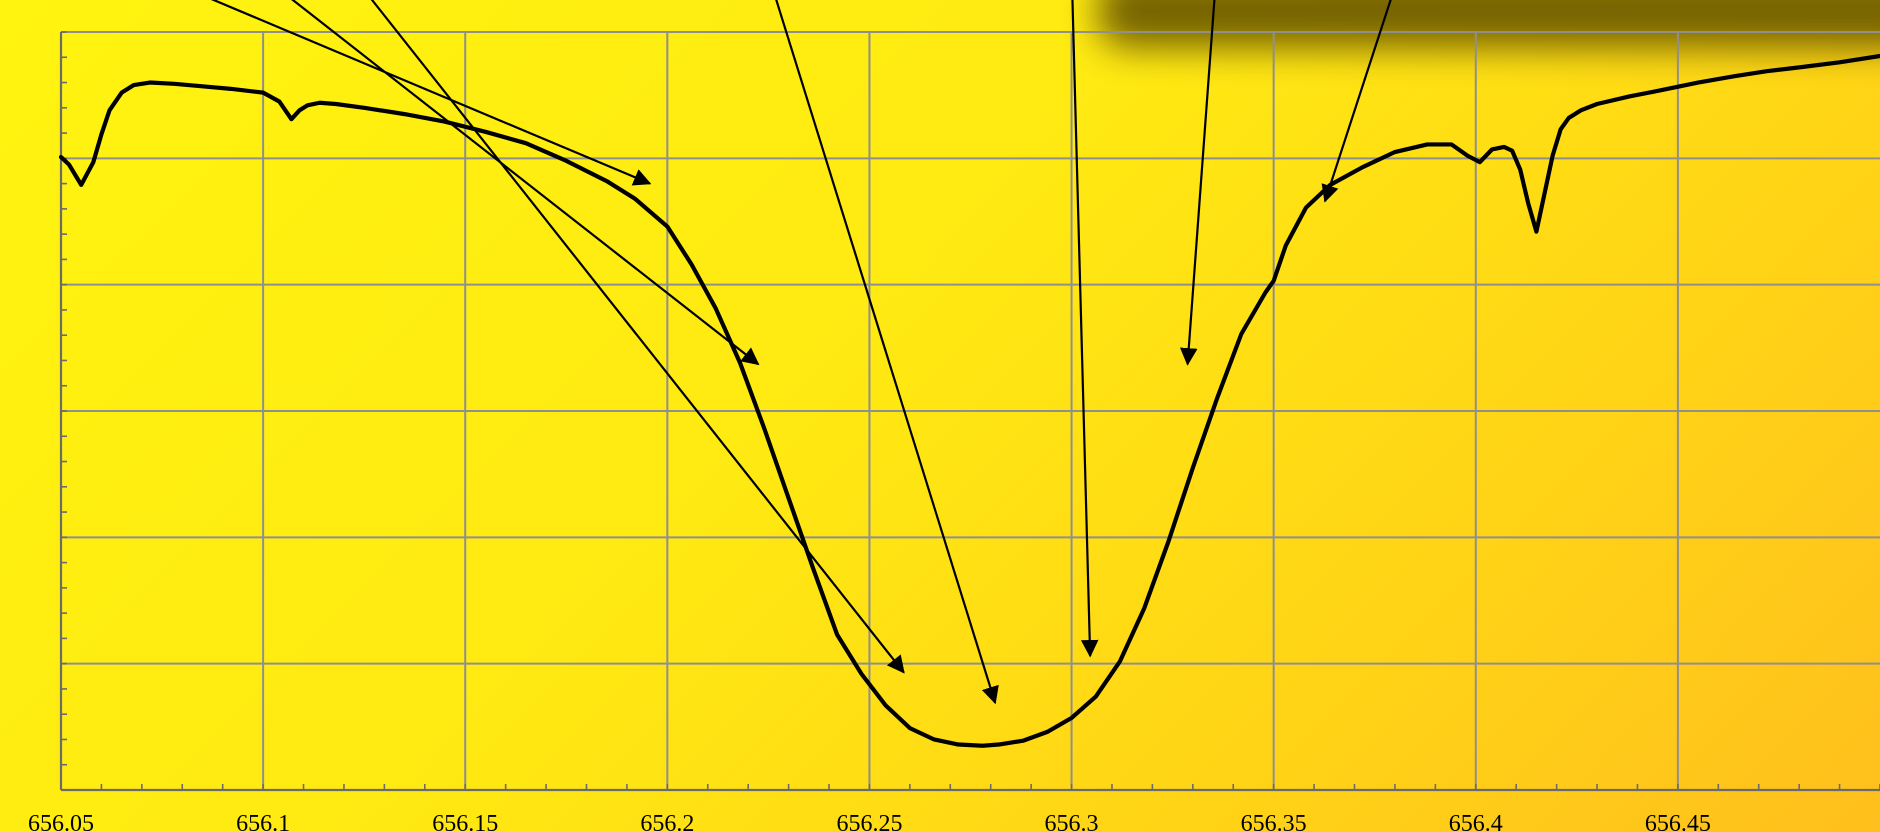  Describe the element at coordinates (263, 821) in the screenshot. I see `x-tick-label: 656.1` at that location.